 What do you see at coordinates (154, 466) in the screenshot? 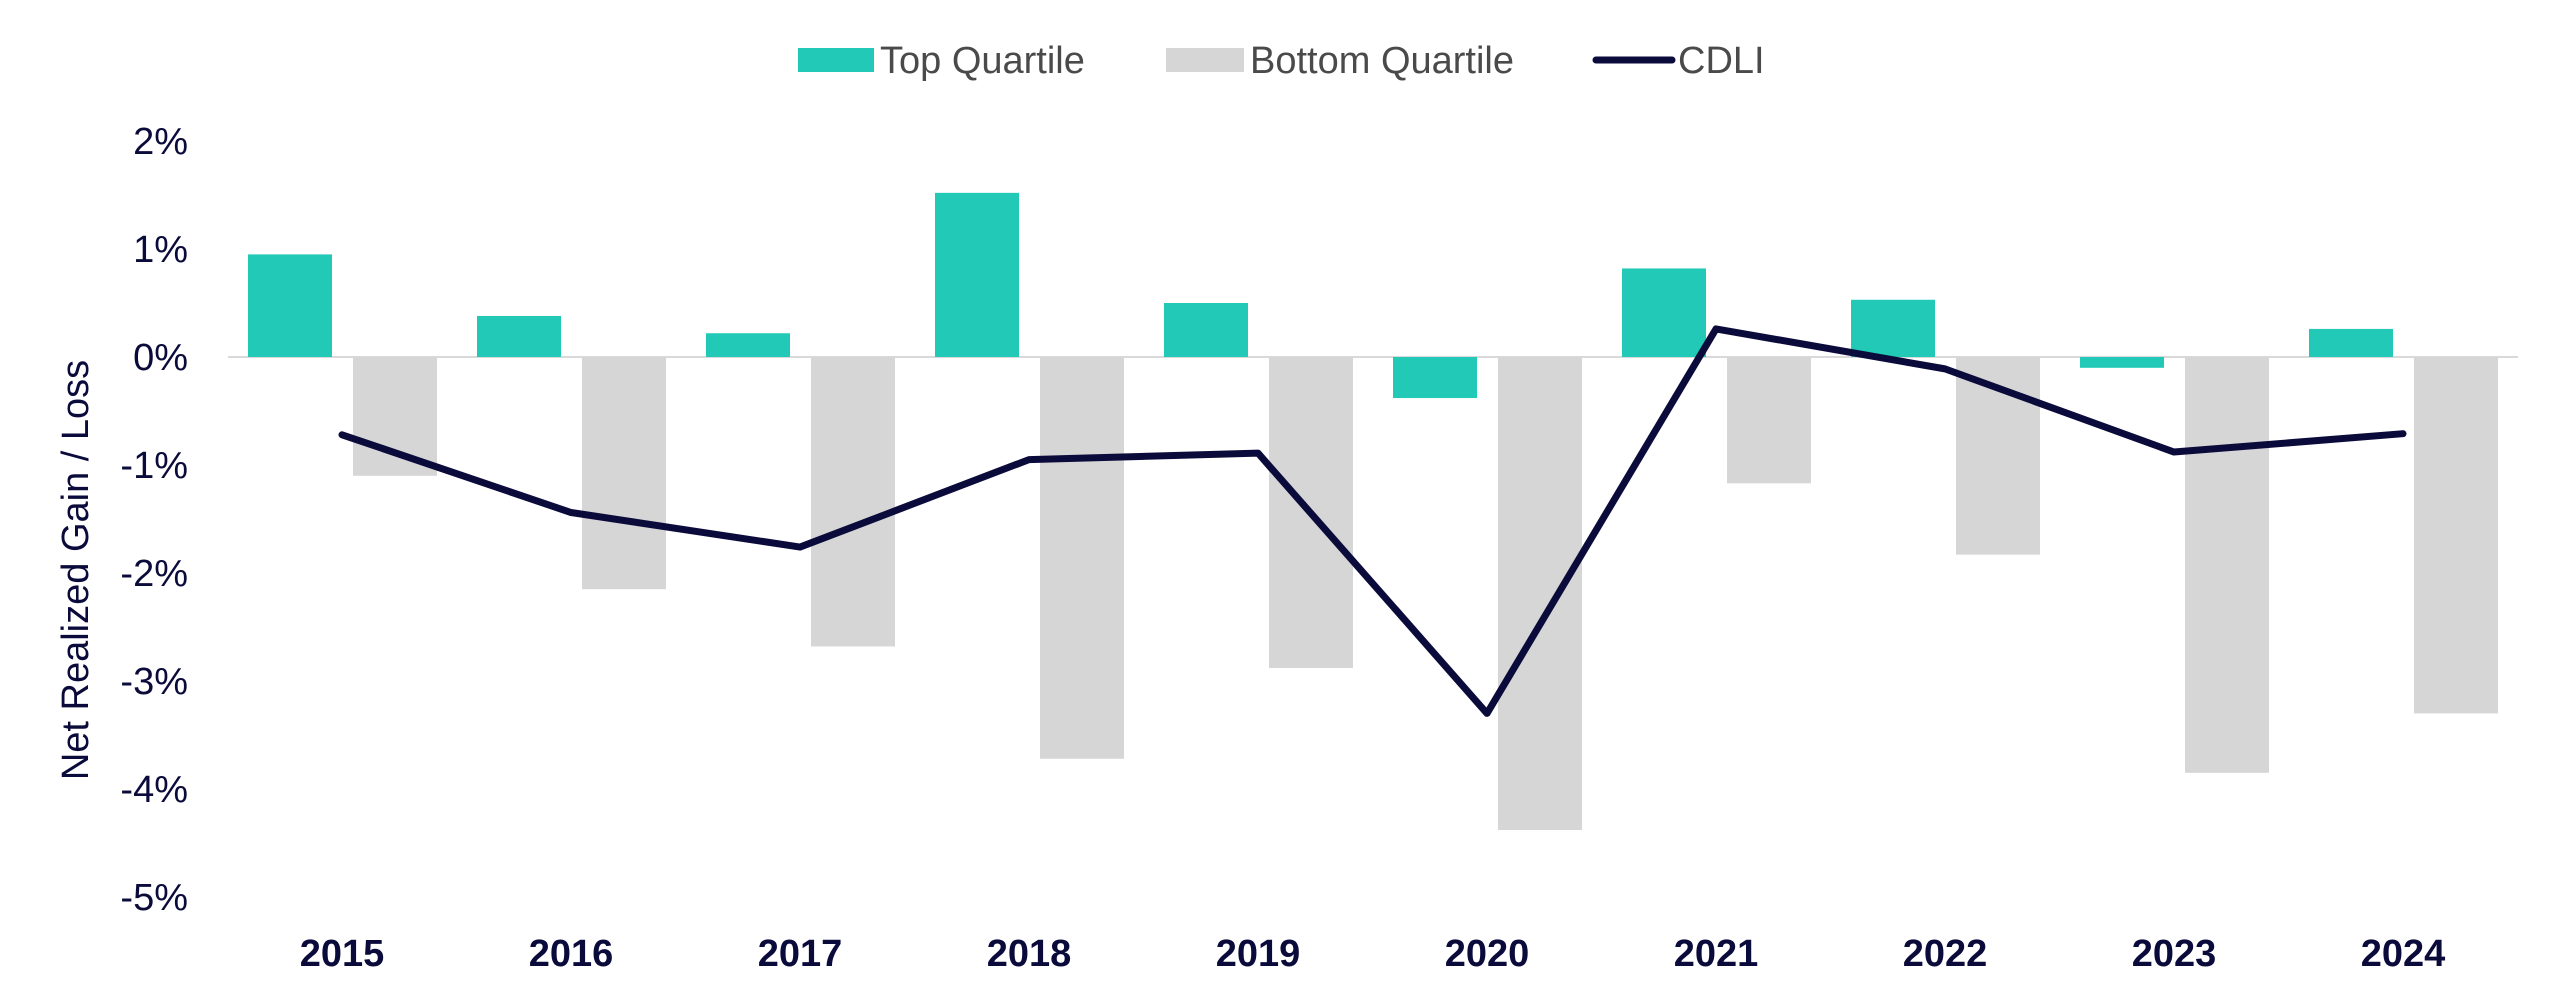
I see `y-tick-label: -1%` at bounding box center [154, 466].